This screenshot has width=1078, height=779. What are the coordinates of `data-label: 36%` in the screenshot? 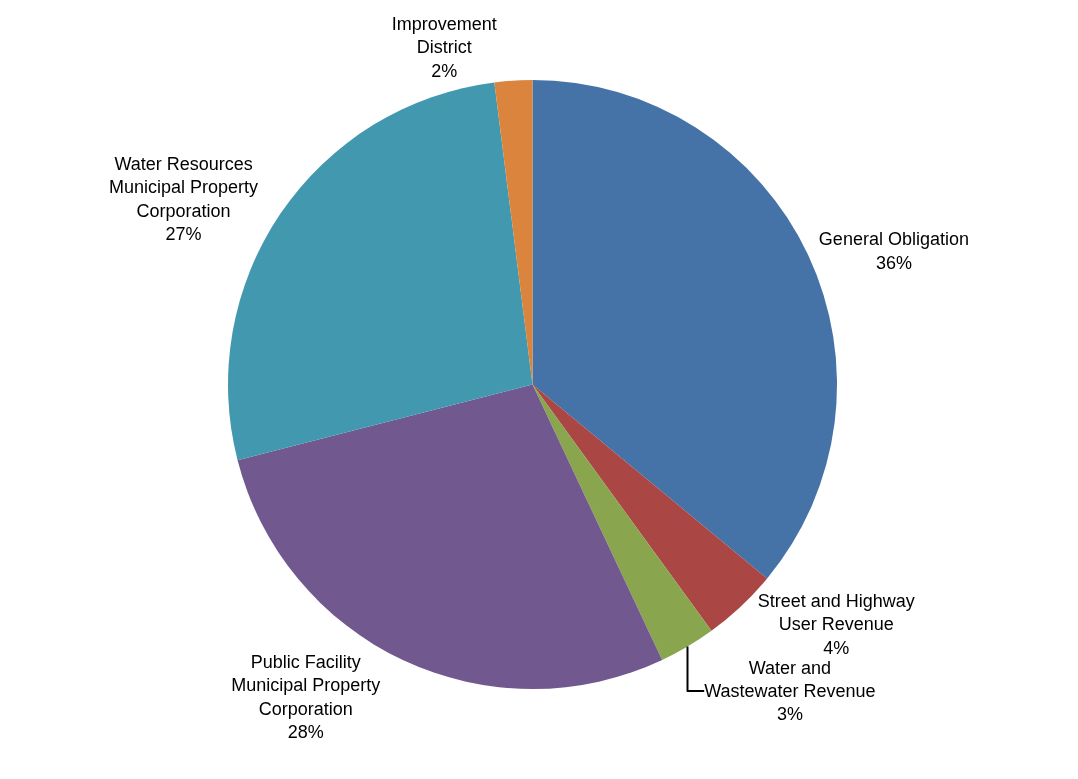 It's located at (893, 262).